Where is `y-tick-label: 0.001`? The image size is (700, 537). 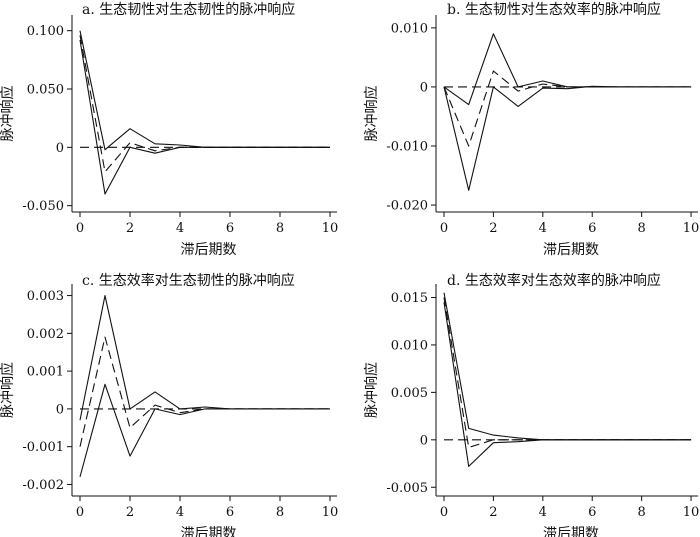
y-tick-label: 0.001 is located at coordinates (45, 372).